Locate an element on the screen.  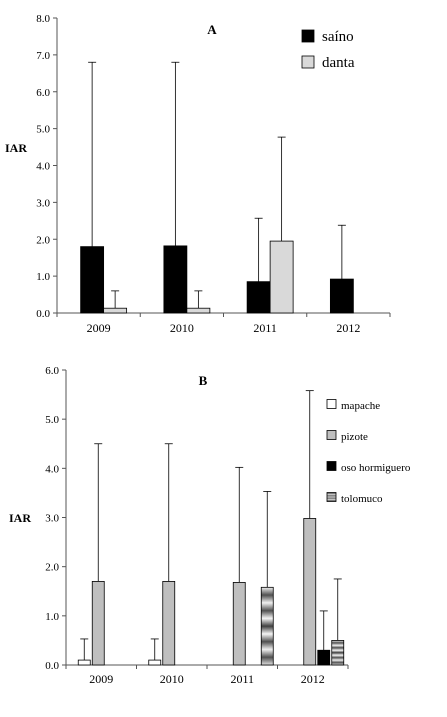
panel-label: A is located at coordinates (212, 29).